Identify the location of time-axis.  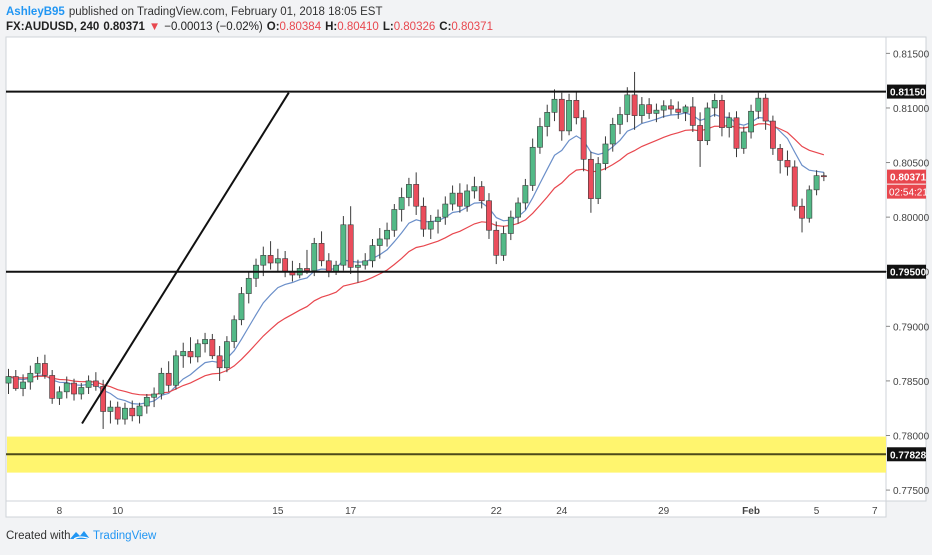
(446, 509).